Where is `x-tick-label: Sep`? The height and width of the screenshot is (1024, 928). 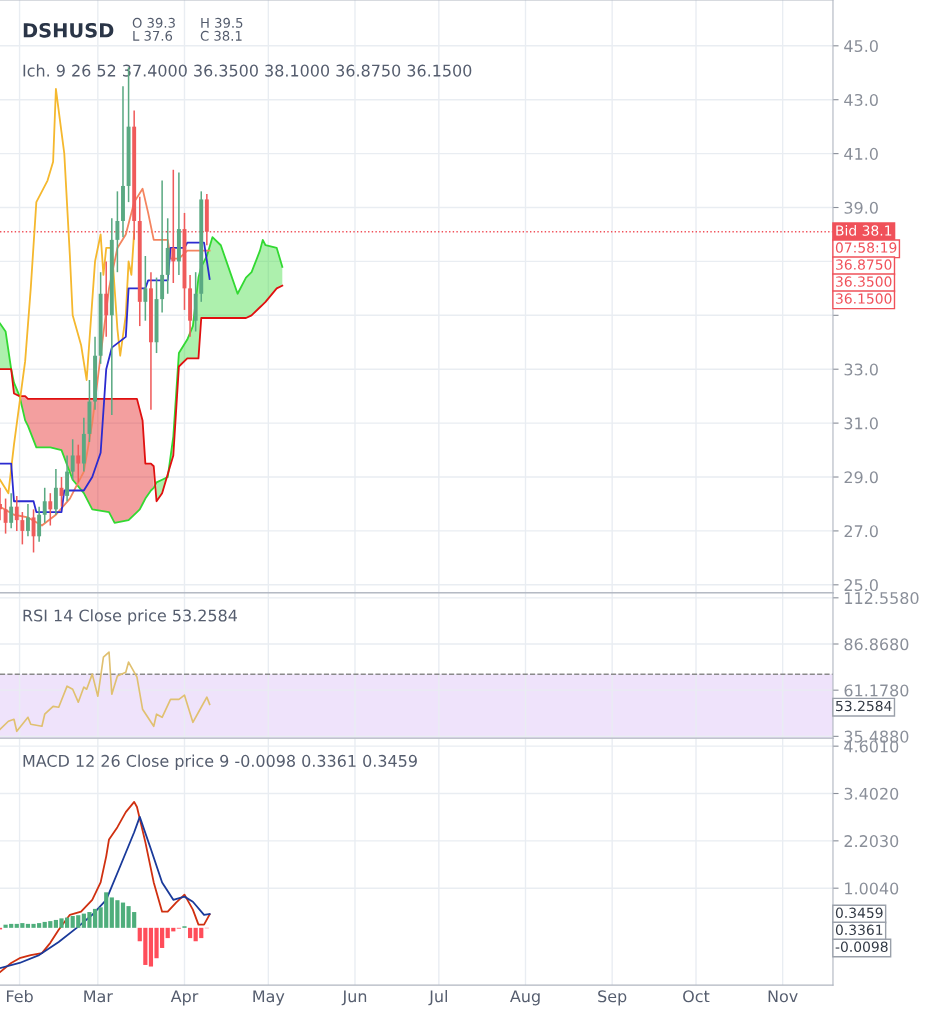
x-tick-label: Sep is located at coordinates (612, 998).